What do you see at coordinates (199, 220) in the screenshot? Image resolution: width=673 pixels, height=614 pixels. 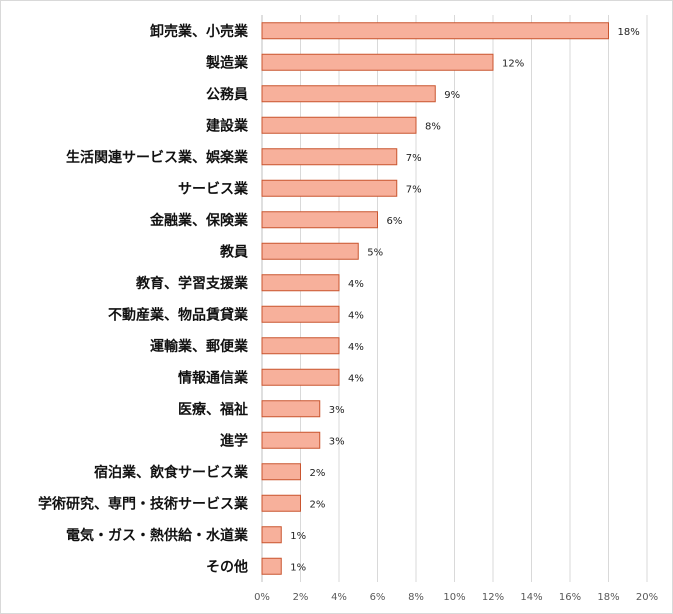 I see `category-label: 金融業、保険業` at bounding box center [199, 220].